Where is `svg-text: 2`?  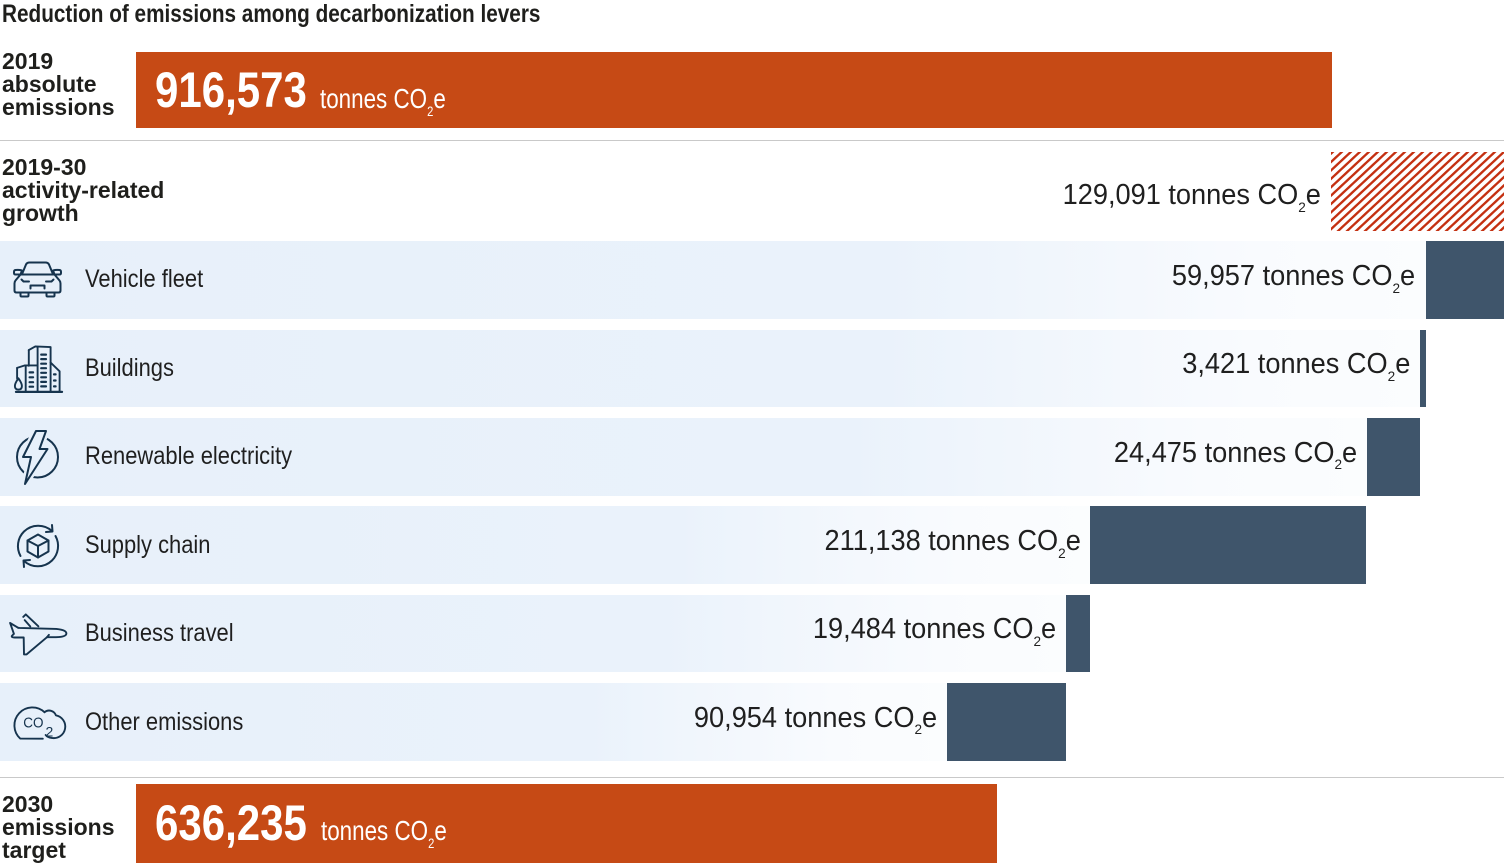
svg-text: 2 is located at coordinates (50, 731).